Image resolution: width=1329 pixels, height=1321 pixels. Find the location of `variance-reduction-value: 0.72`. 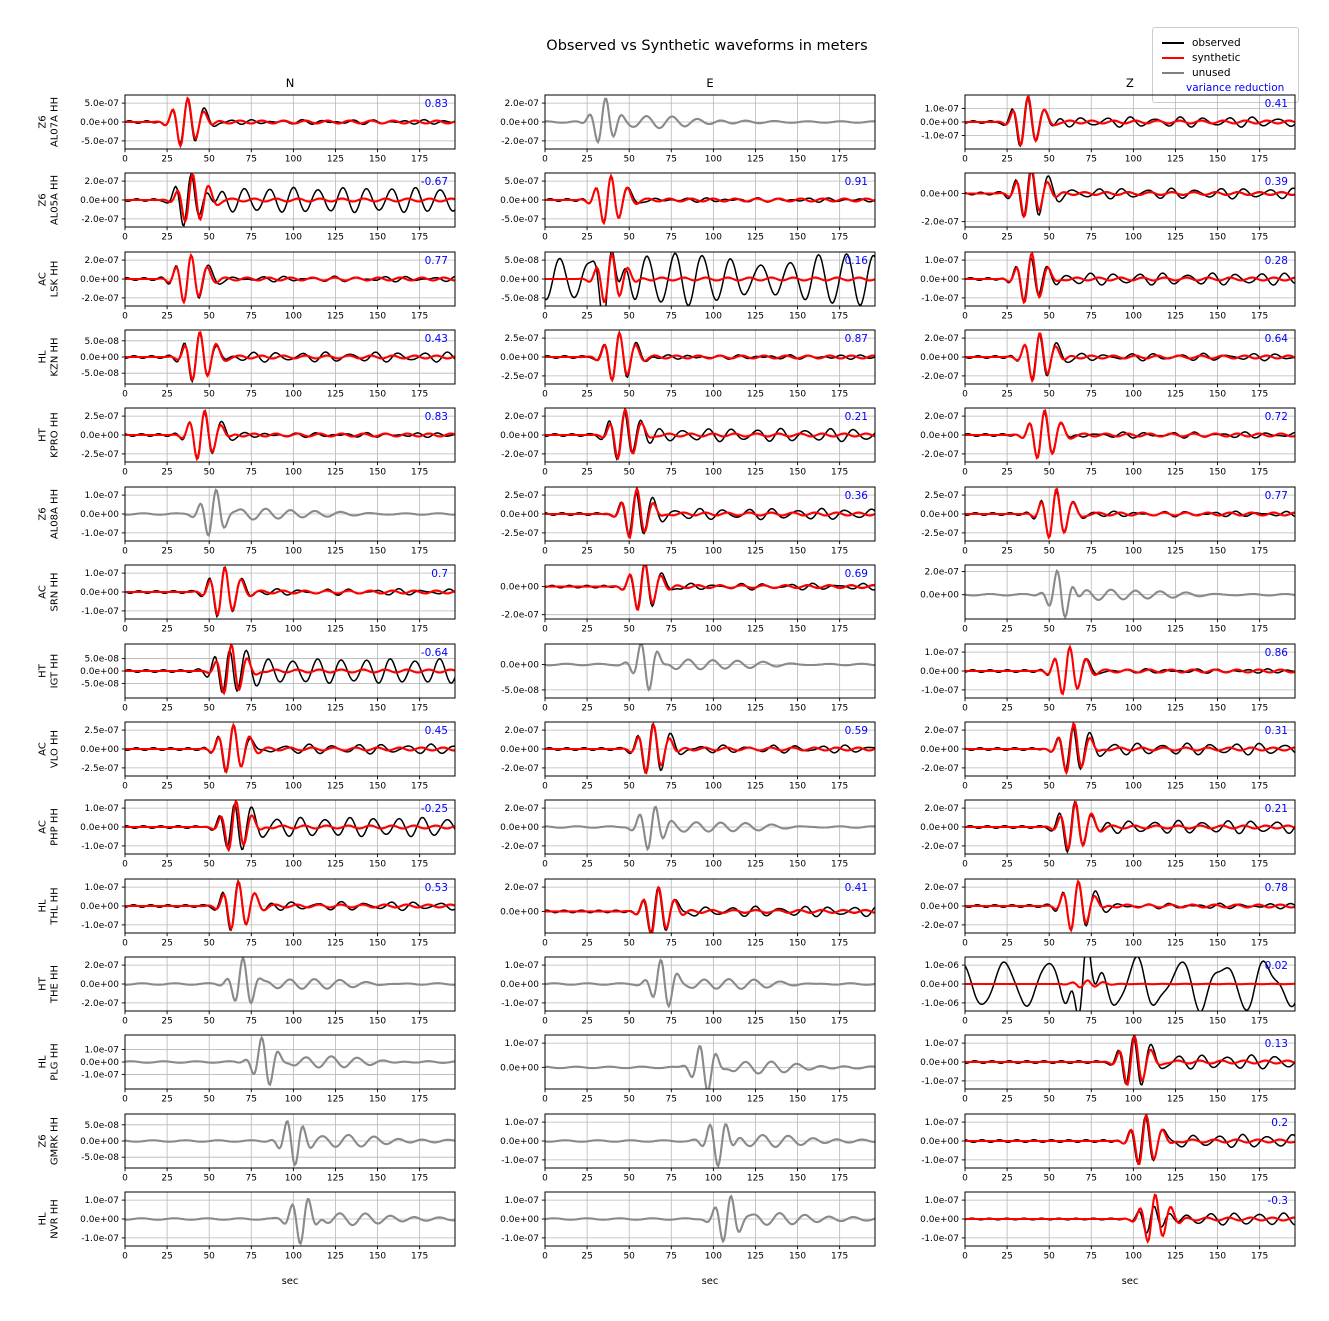

variance-reduction-value: 0.72 is located at coordinates (1276, 417).